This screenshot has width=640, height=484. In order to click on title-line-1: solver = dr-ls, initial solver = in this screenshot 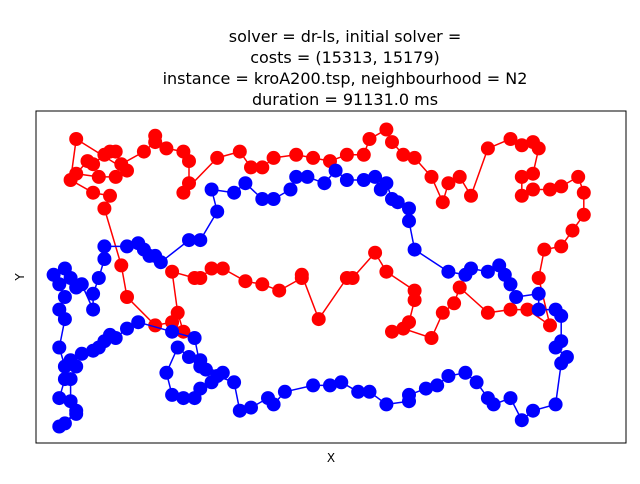, I will do `click(345, 36)`.